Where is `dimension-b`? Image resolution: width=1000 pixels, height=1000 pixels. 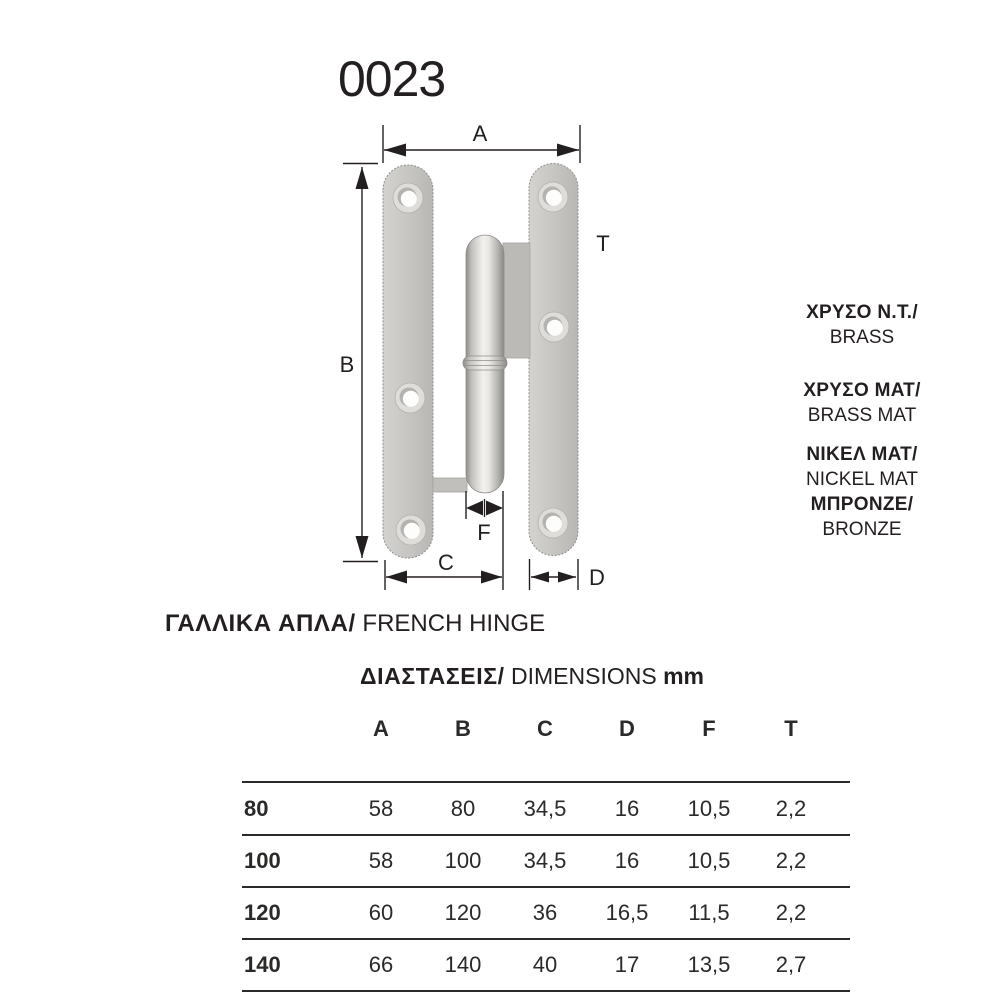 dimension-b is located at coordinates (360, 362).